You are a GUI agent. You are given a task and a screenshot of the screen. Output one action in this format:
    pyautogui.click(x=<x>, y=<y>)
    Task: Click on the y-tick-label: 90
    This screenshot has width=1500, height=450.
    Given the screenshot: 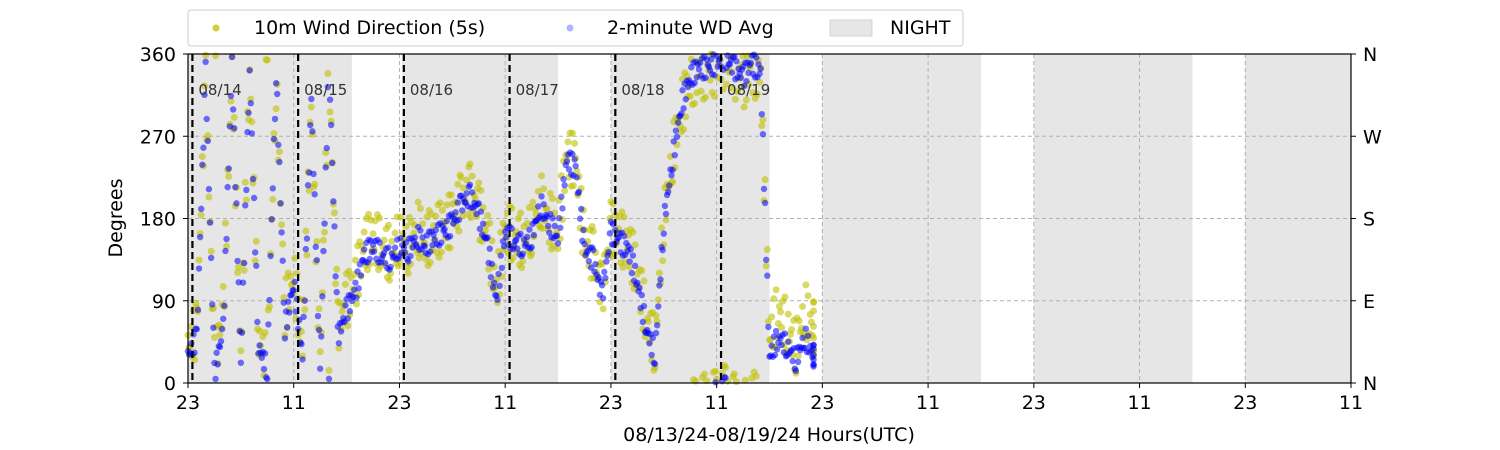 What is the action you would take?
    pyautogui.click(x=164, y=302)
    